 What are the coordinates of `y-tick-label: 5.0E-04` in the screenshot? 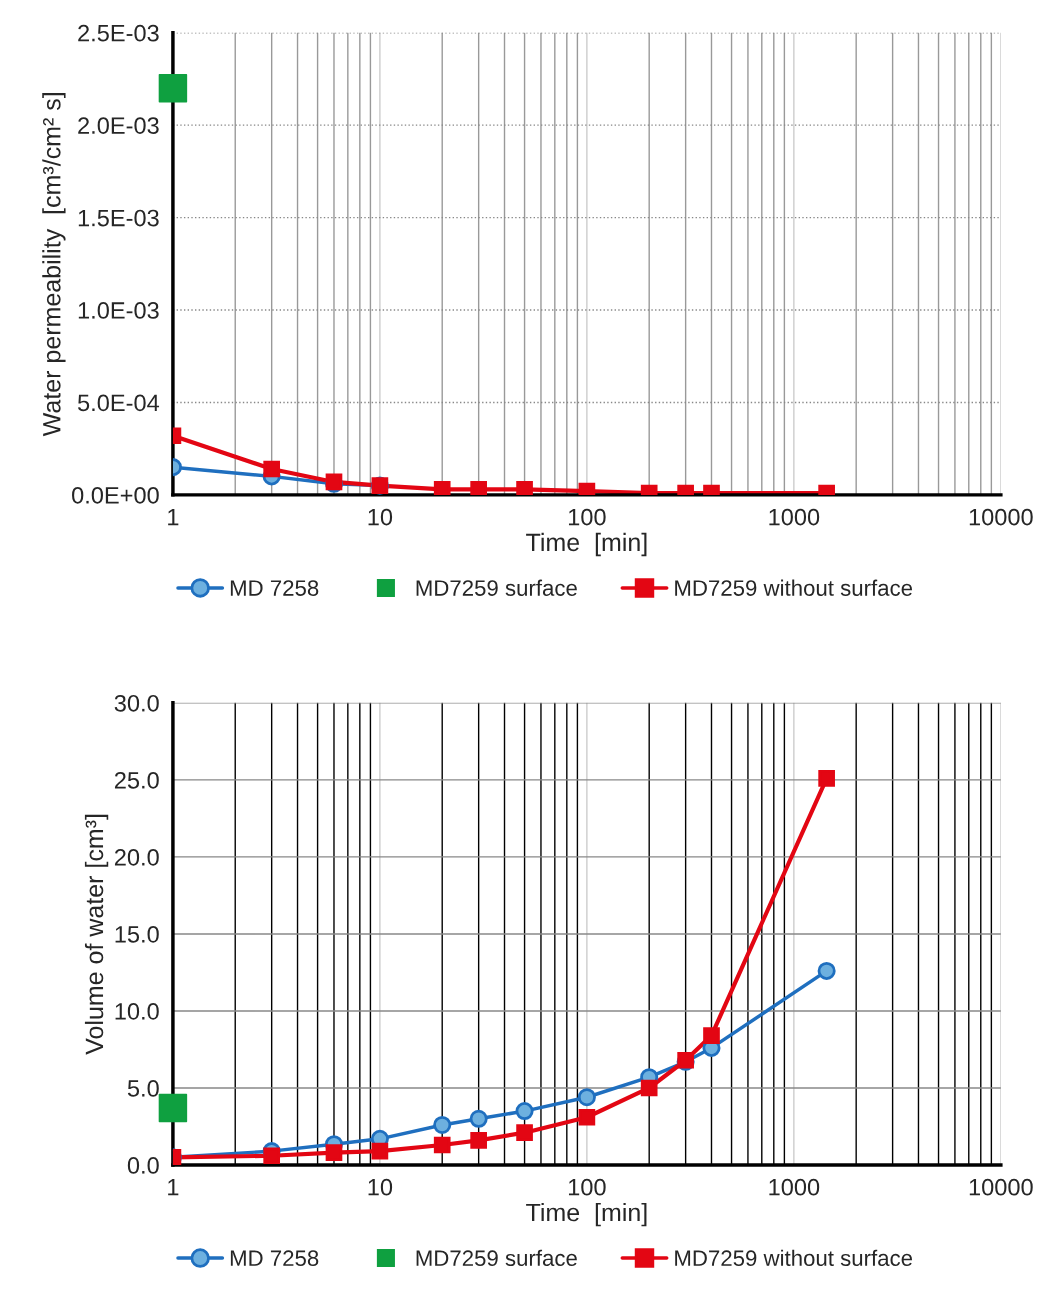 It's located at (118, 403).